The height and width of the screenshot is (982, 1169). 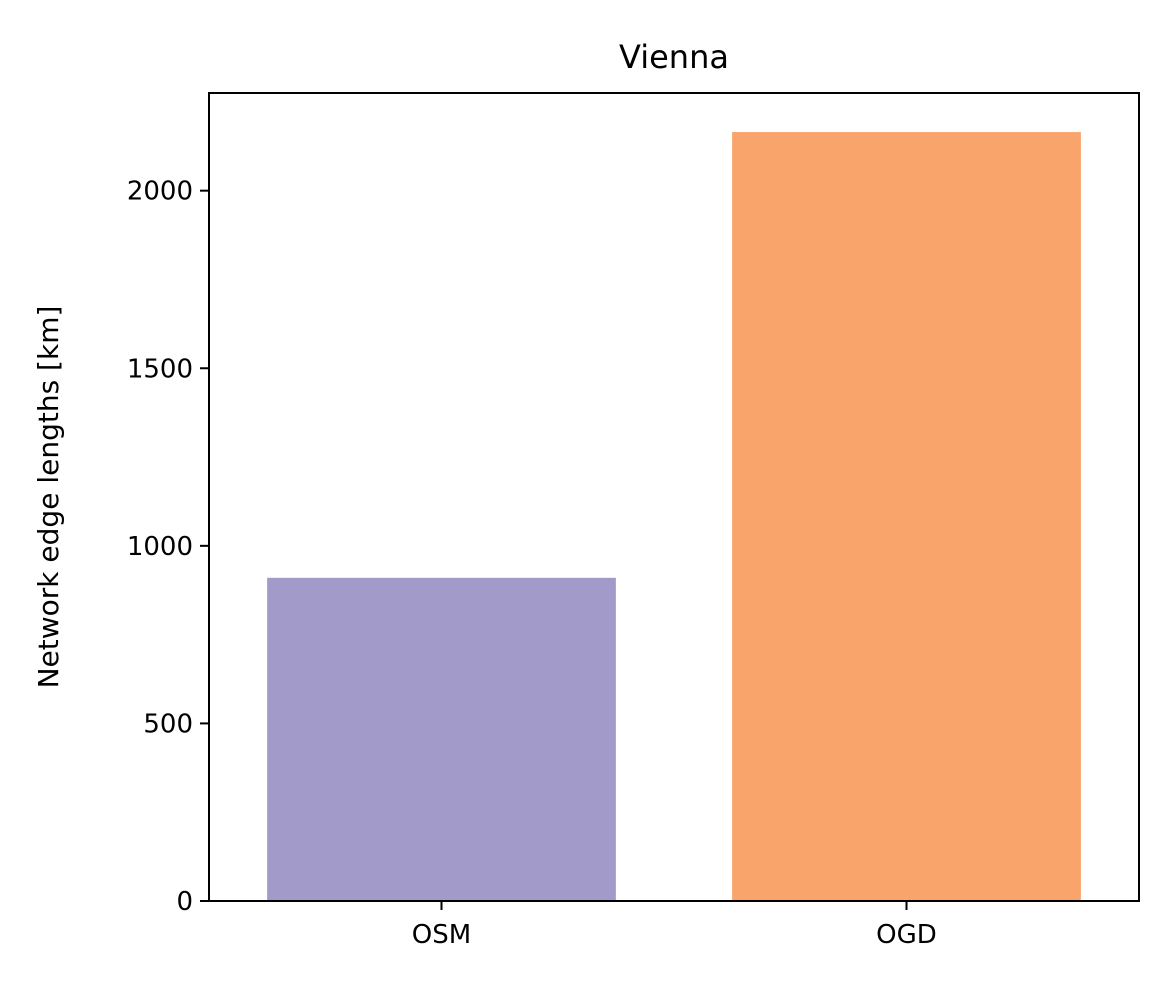 I want to click on chart-title: Vienna, so click(x=674, y=57).